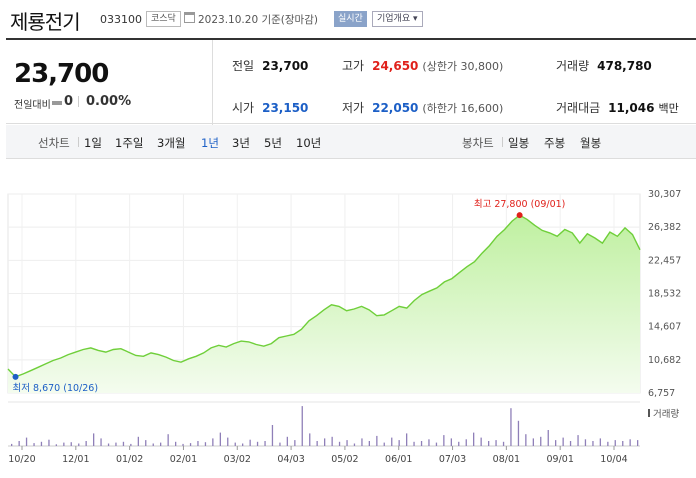  Describe the element at coordinates (243, 66) in the screenshot. I see `prev-close-label: 전일` at that location.